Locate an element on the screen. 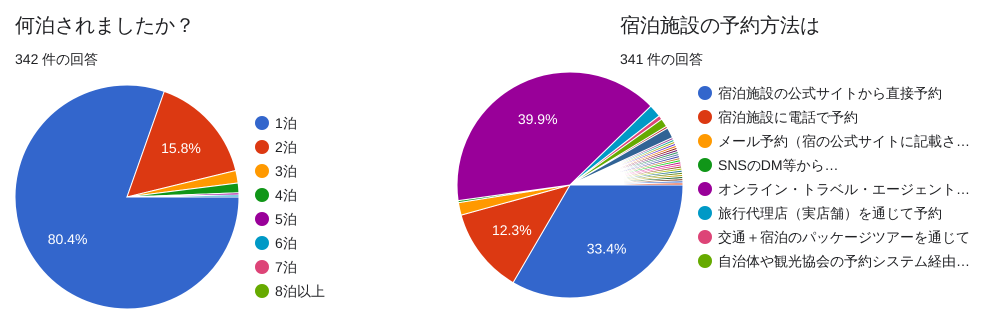 The height and width of the screenshot is (322, 1000). legend-label: 宿泊施設の公式サイトから直接予約 is located at coordinates (830, 93).